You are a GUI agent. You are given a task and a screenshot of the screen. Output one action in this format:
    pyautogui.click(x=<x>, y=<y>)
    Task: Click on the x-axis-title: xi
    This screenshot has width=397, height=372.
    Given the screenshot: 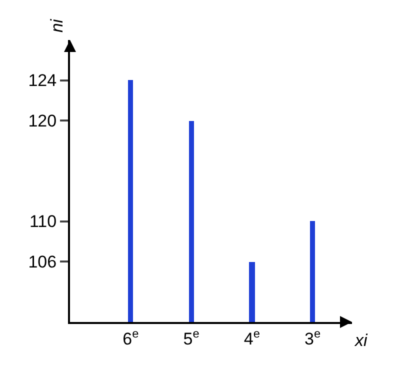 What is the action you would take?
    pyautogui.click(x=361, y=340)
    